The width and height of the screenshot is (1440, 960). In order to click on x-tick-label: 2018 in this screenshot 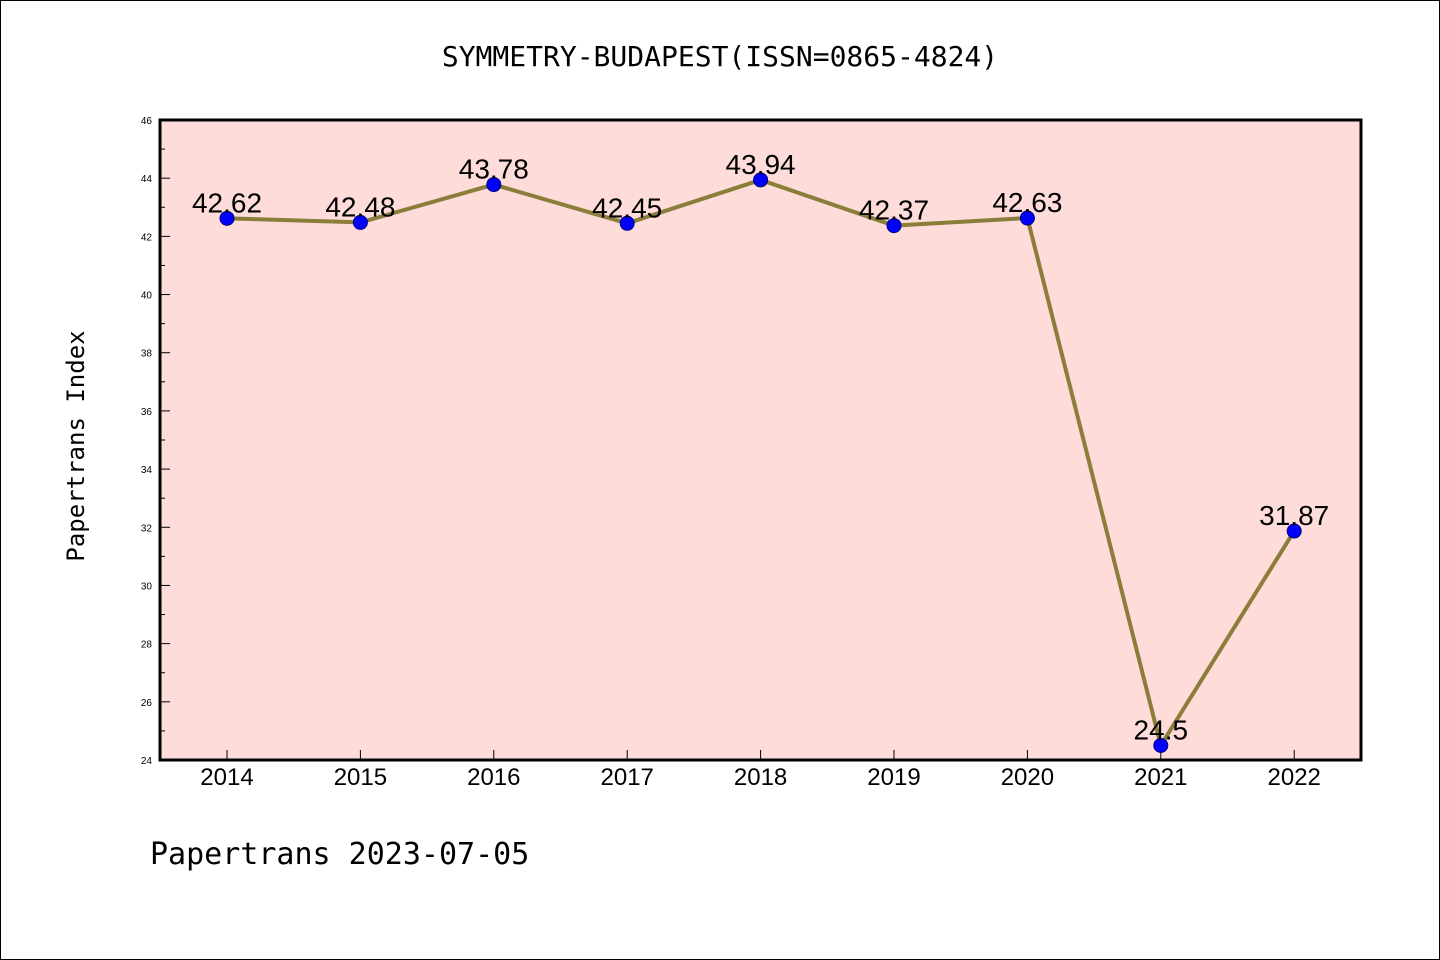, I will do `click(760, 777)`.